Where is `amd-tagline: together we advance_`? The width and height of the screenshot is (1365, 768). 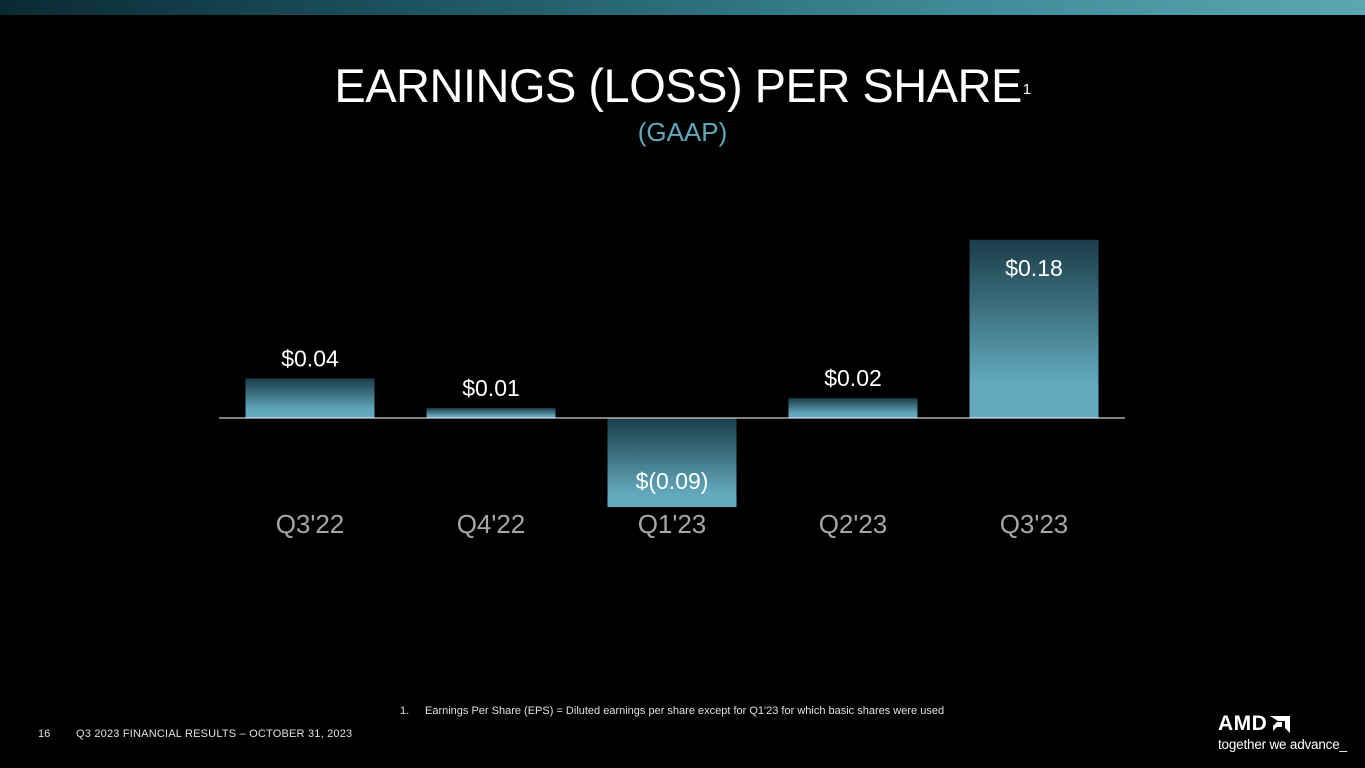
amd-tagline: together we advance_ is located at coordinates (1282, 744).